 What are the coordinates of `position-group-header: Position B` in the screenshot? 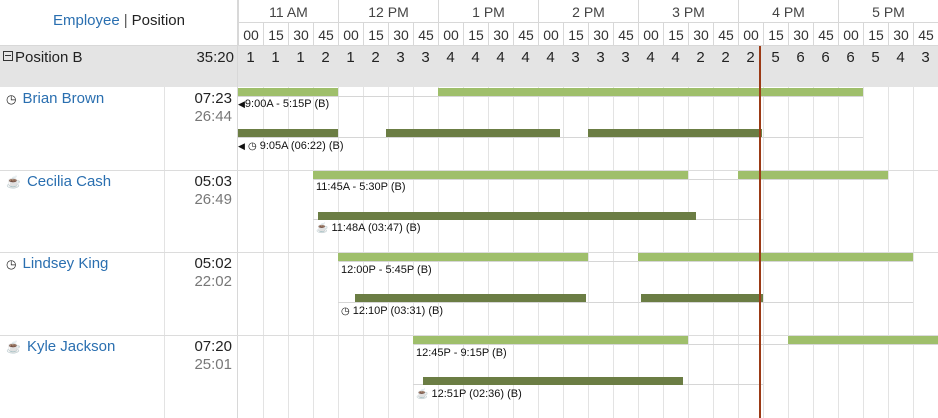 It's located at (43, 58).